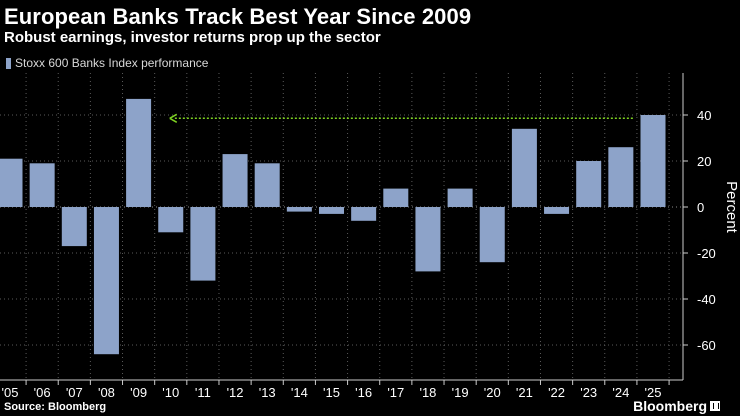  I want to click on x-tick-label: '22, so click(556, 392).